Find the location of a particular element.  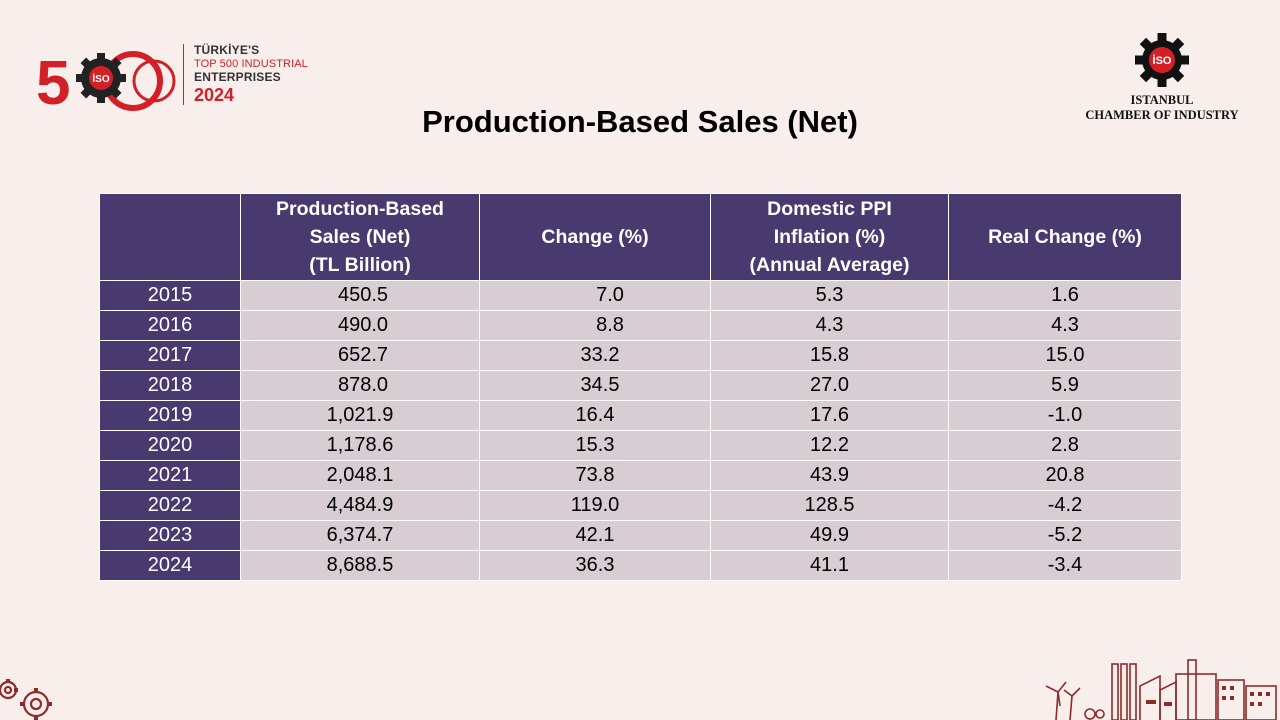

logo-badge-text: İSO is located at coordinates (100, 78).